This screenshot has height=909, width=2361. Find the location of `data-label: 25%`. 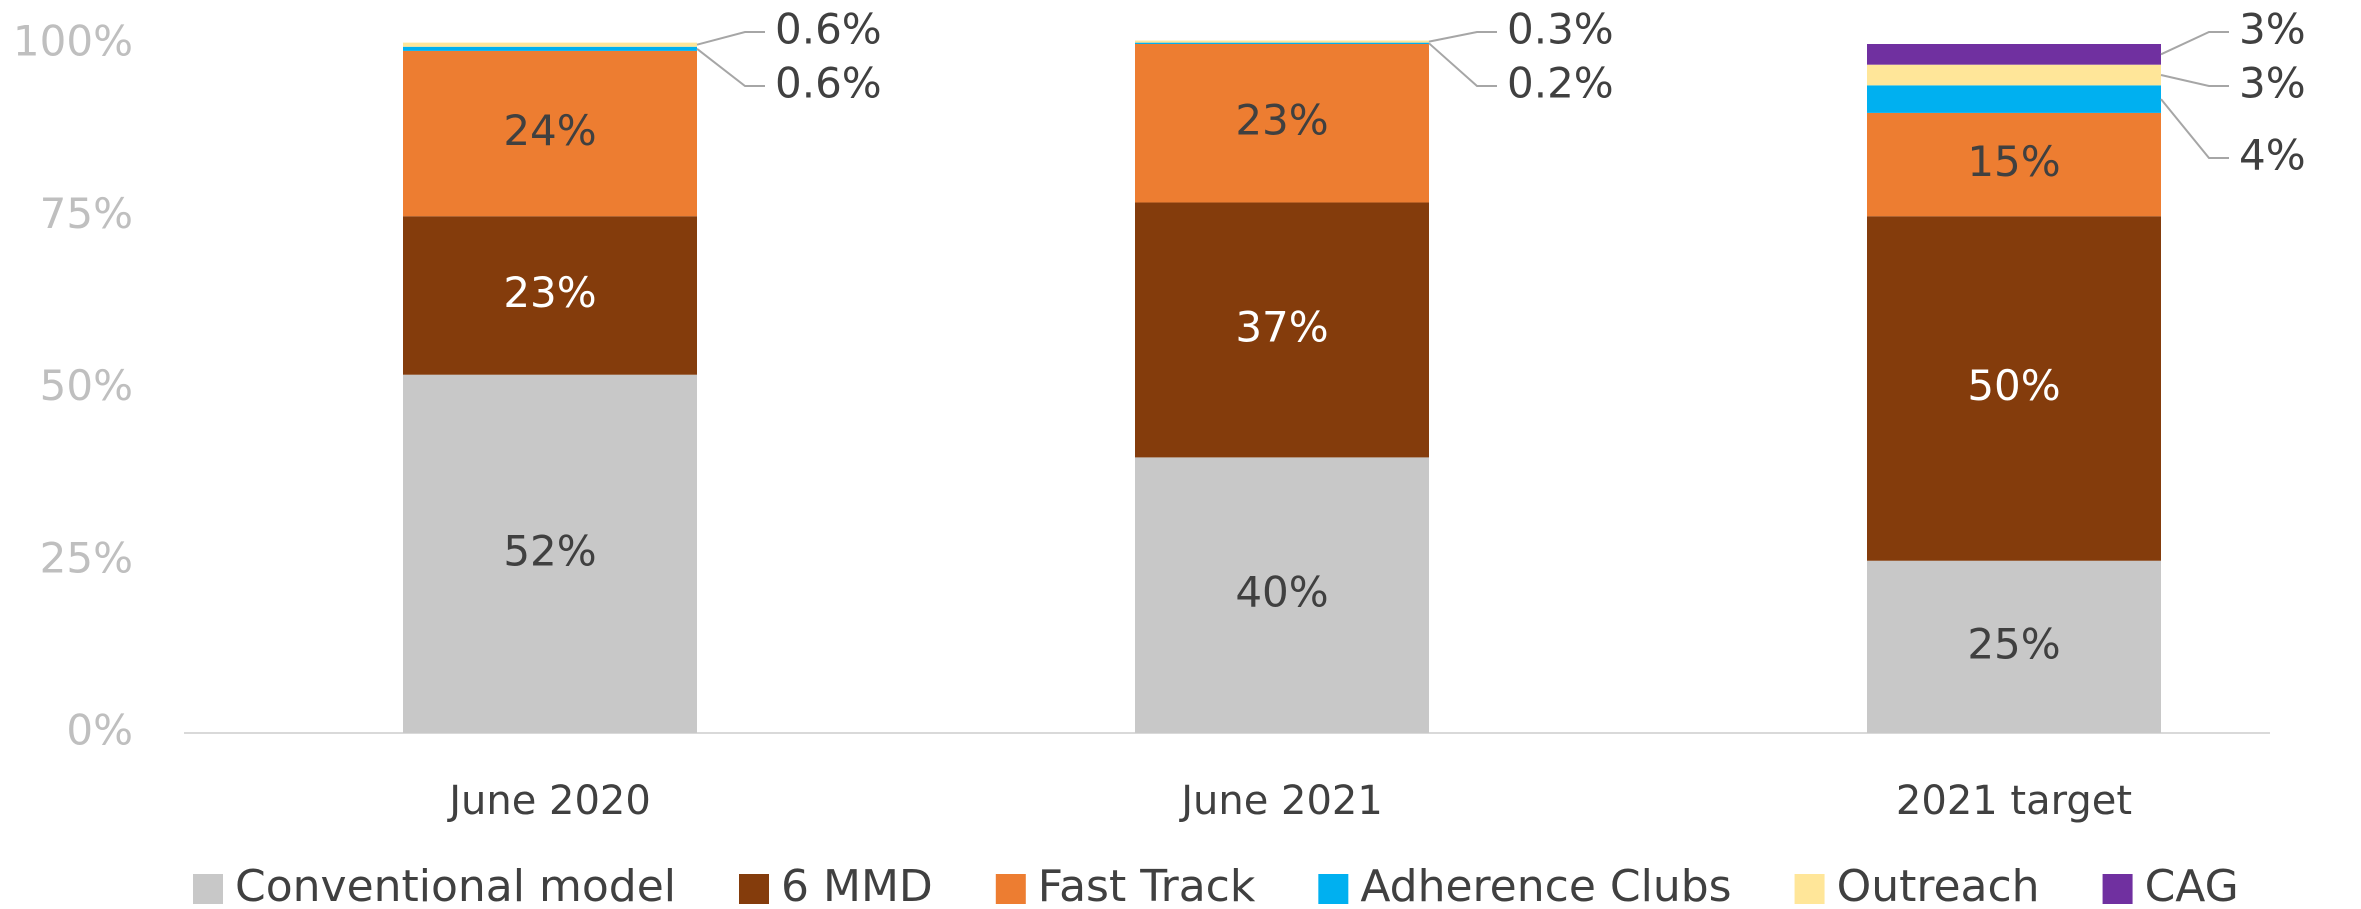

data-label: 25% is located at coordinates (2013, 643).